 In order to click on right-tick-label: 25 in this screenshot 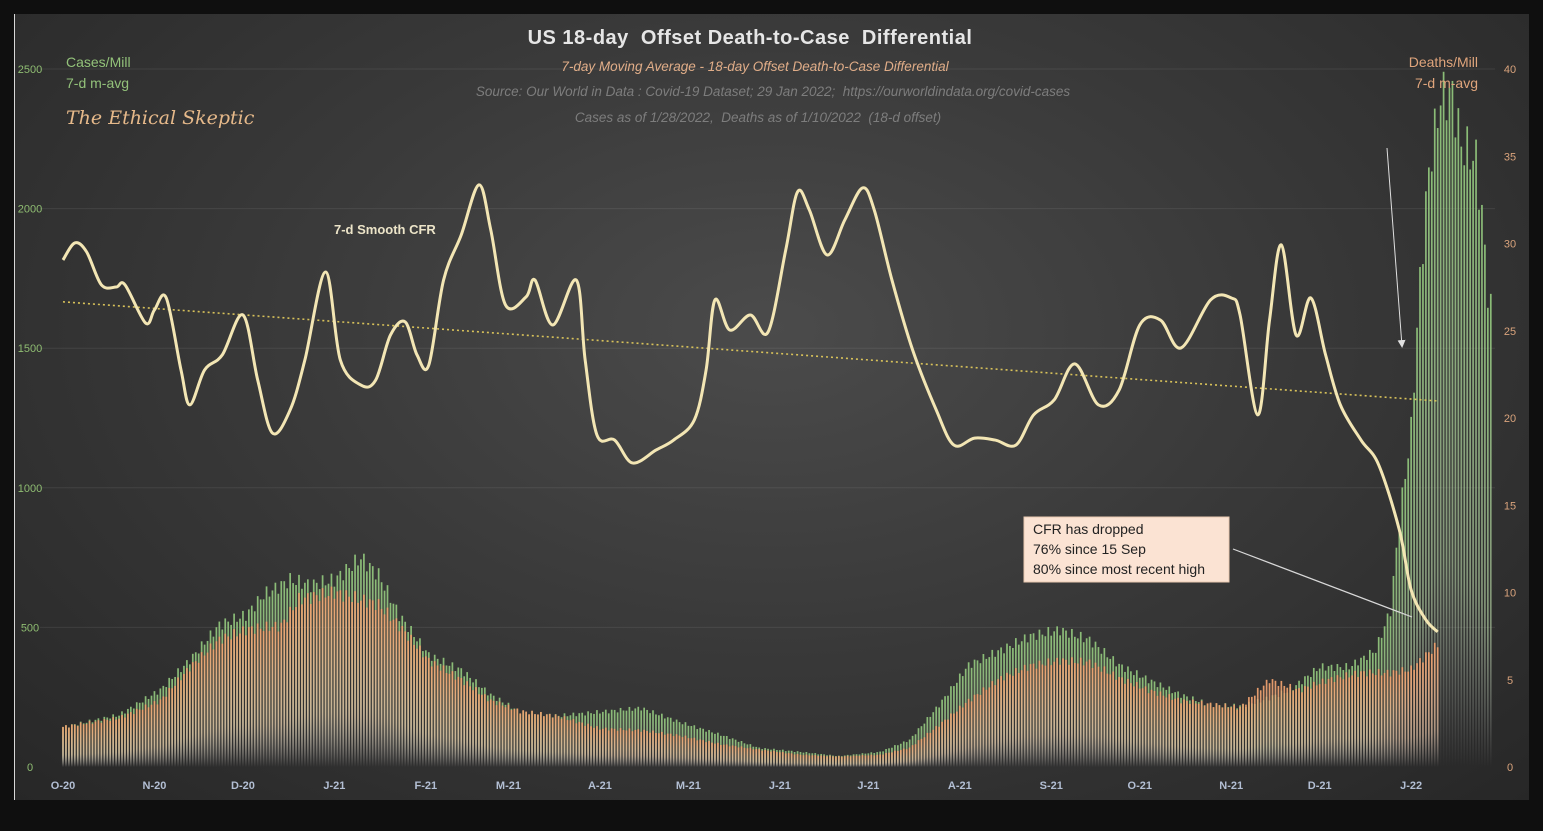, I will do `click(1510, 332)`.